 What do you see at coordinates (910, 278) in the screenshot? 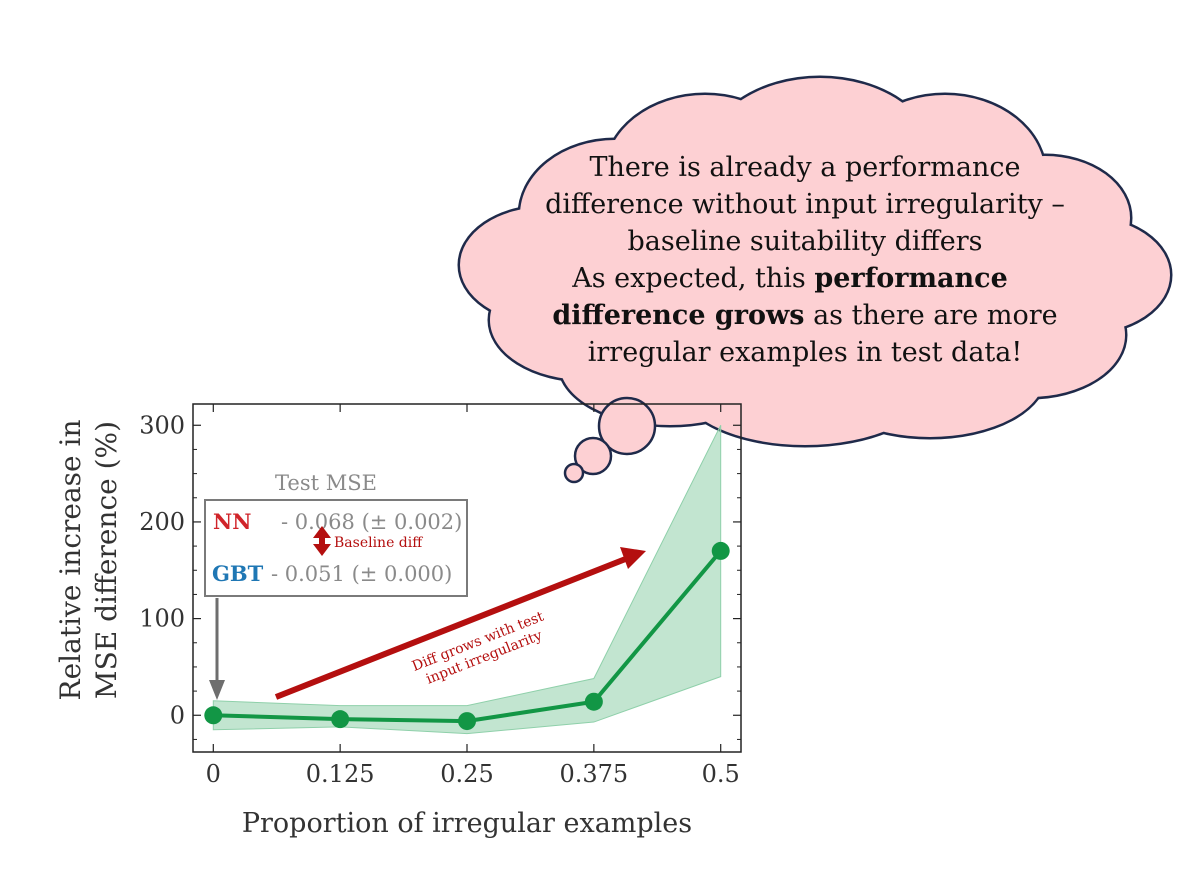
I see `bubble-bold-performance: performance` at bounding box center [910, 278].